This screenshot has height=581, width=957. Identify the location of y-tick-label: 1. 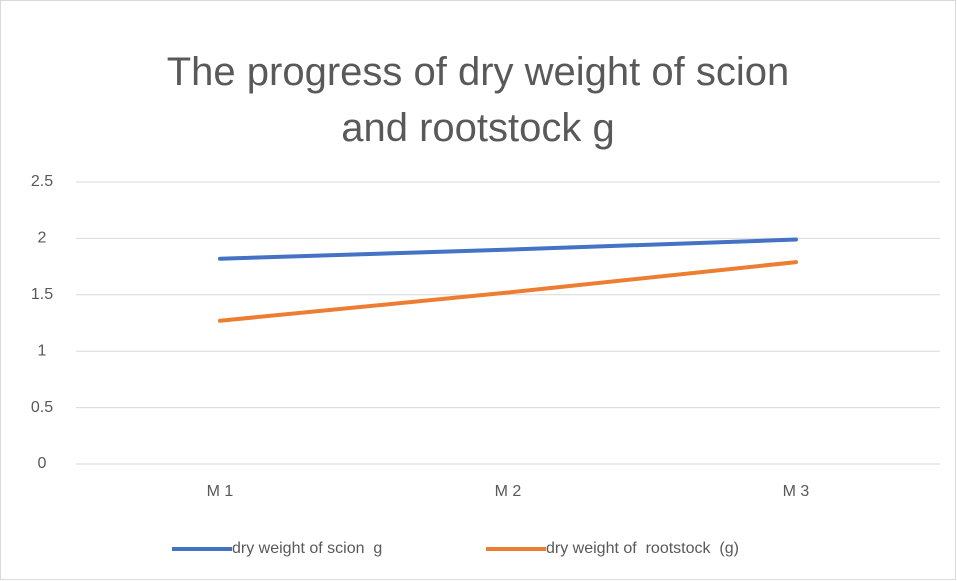
(42, 350).